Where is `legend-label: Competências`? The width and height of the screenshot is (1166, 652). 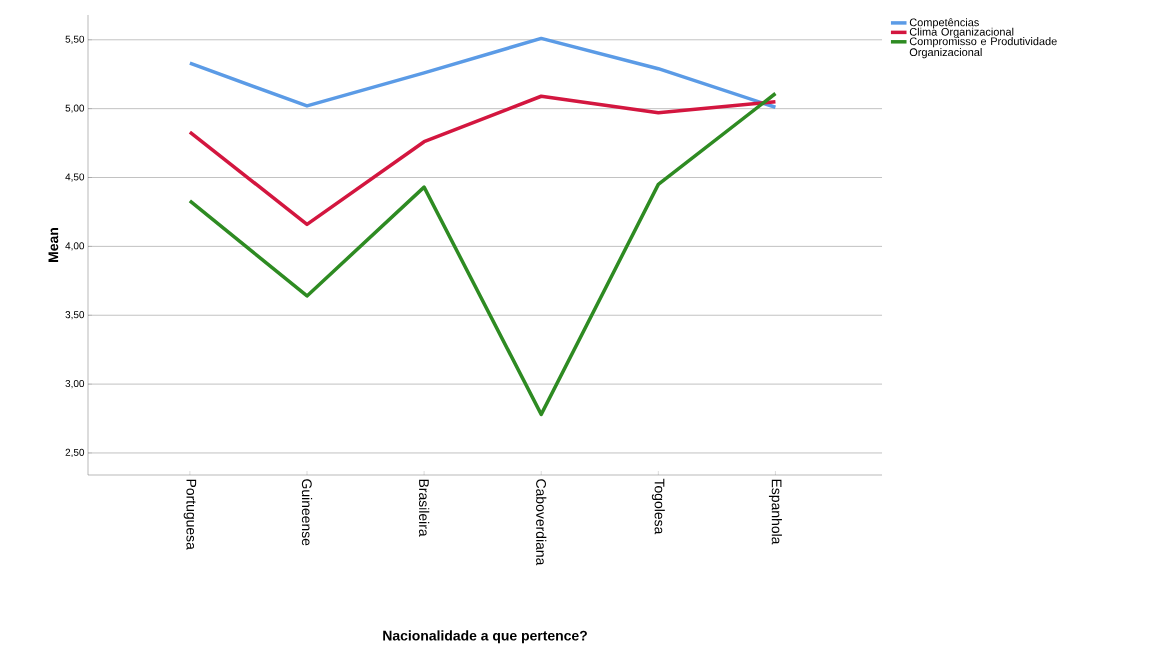
legend-label: Competências is located at coordinates (944, 23).